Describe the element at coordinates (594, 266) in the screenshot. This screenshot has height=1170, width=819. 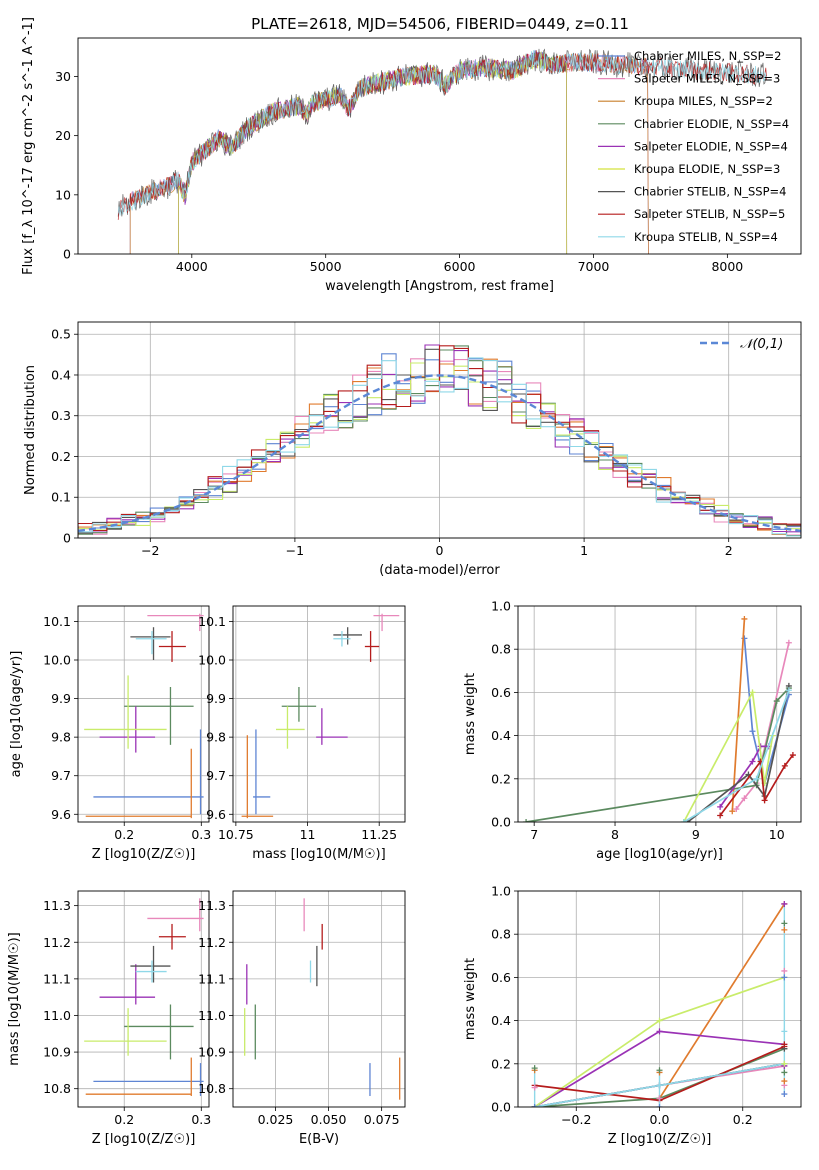
I see `x-tick-label: 7000` at that location.